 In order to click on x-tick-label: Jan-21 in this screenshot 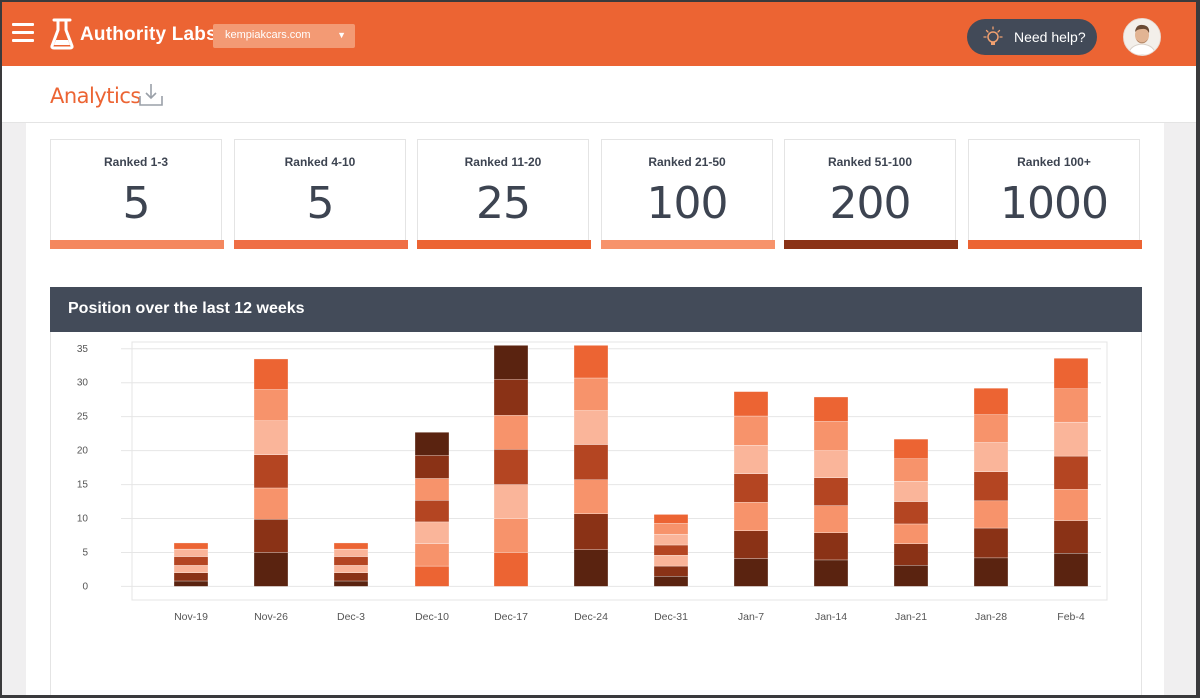, I will do `click(911, 617)`.